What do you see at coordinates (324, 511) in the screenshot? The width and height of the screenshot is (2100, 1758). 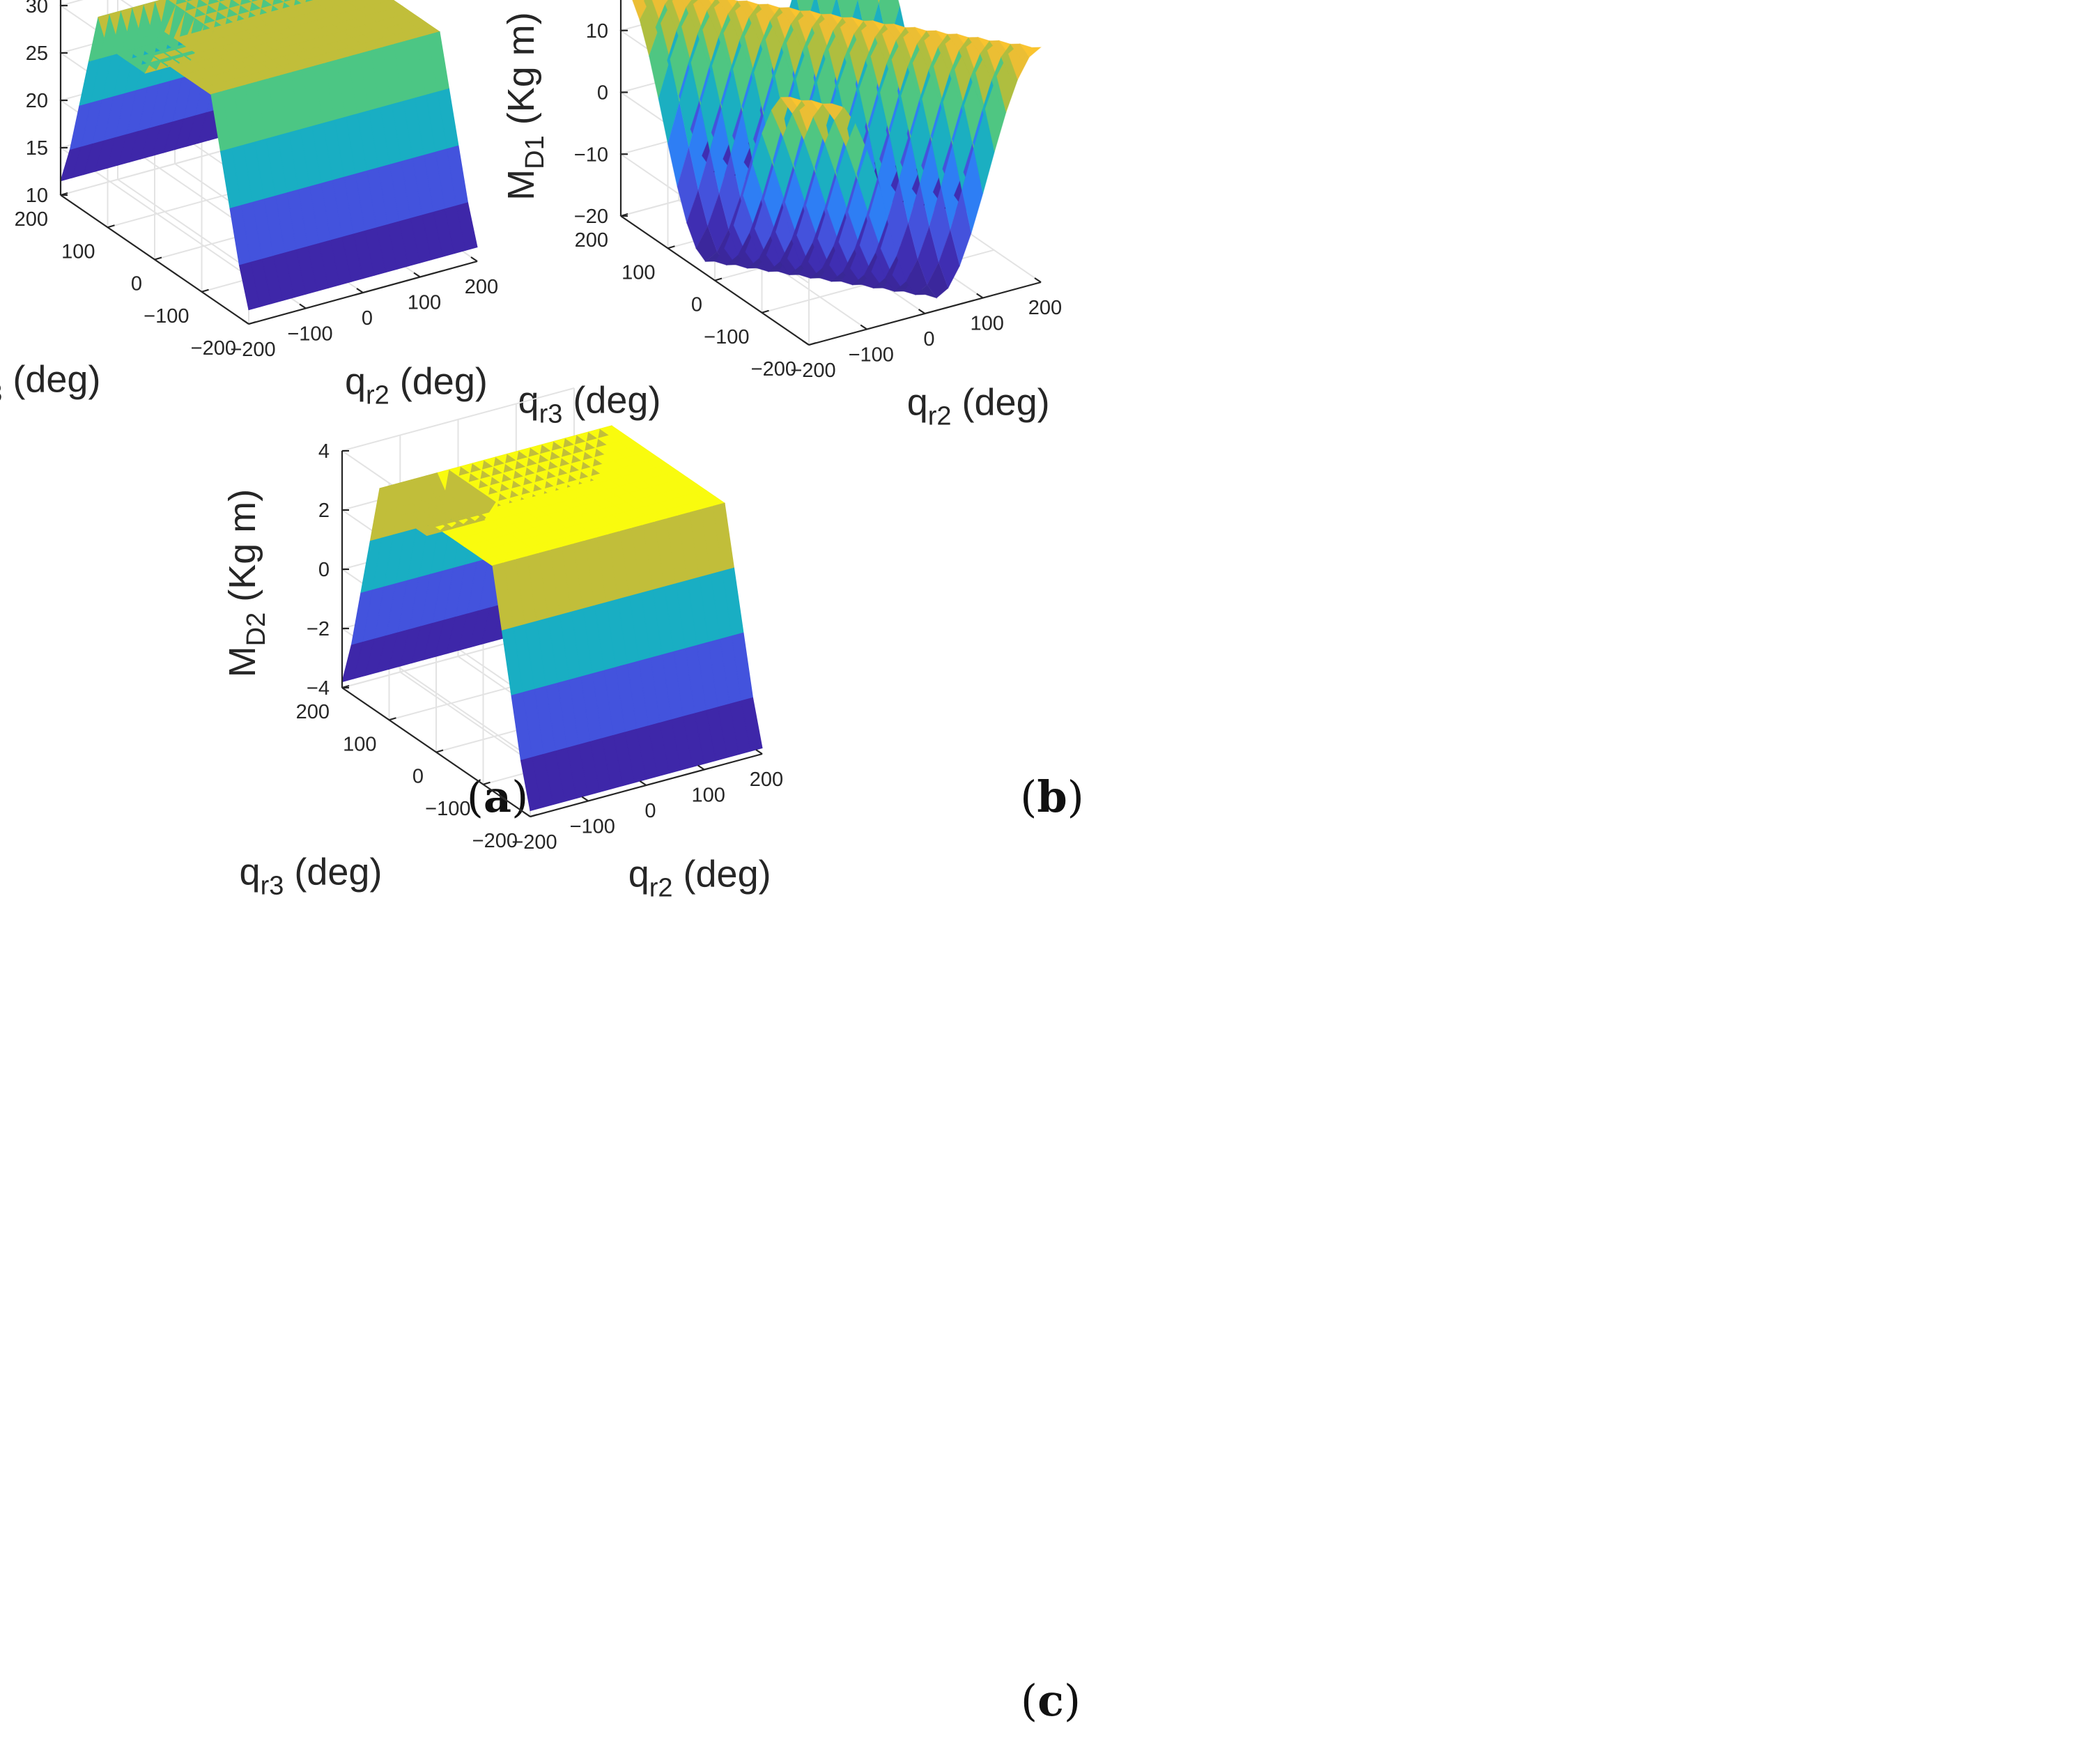 I see `z-tick-label: 2` at bounding box center [324, 511].